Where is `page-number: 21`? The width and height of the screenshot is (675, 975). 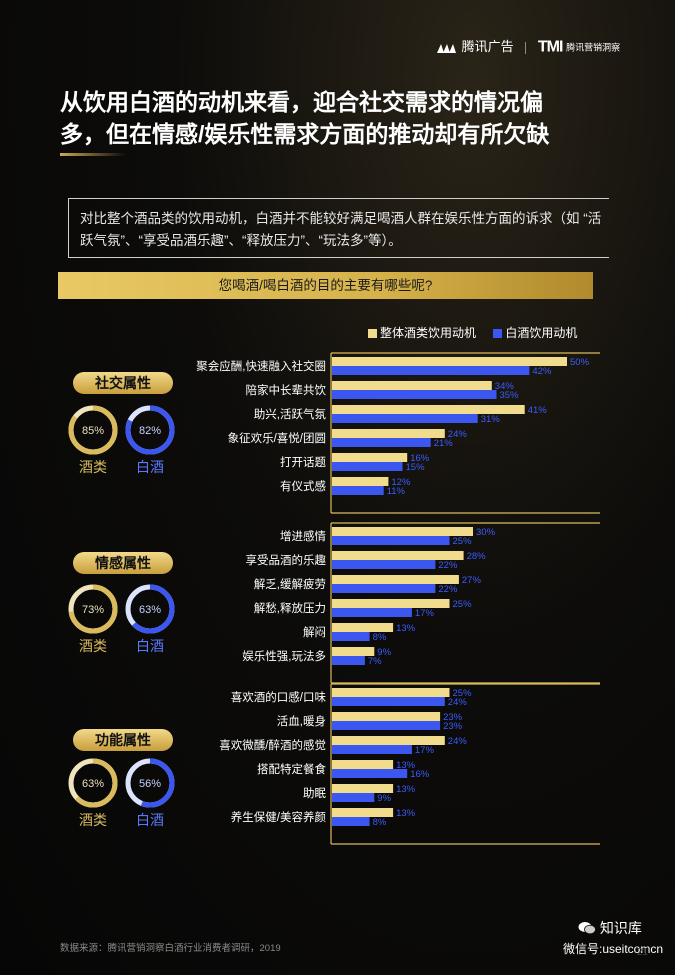
page-number: 21 is located at coordinates (643, 952).